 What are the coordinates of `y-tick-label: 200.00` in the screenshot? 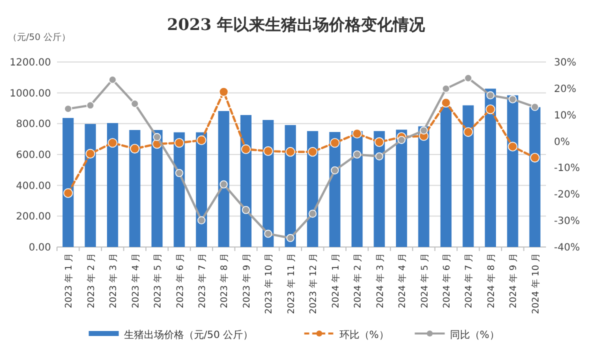 It's located at (33, 217).